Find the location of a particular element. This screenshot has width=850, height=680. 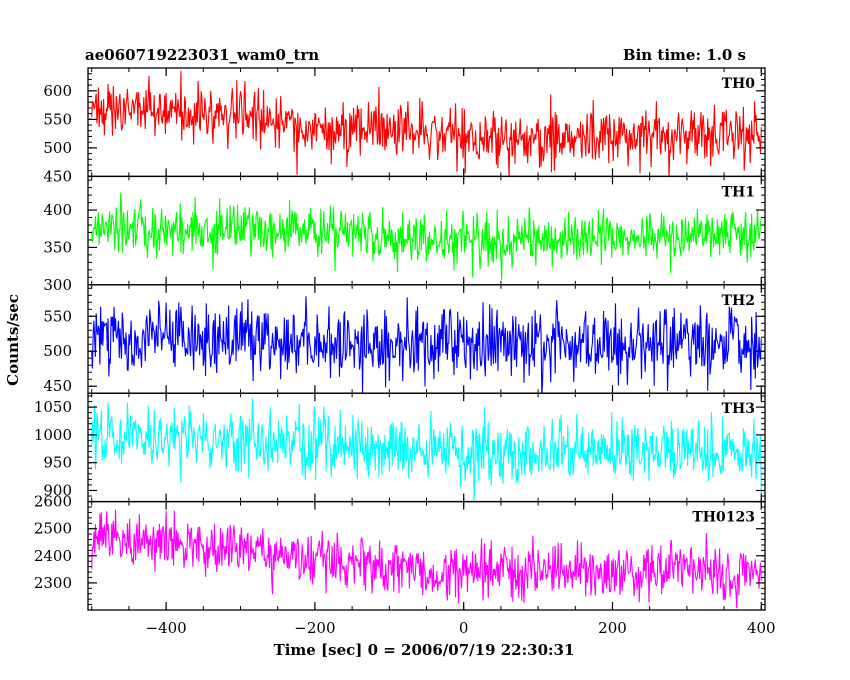

y-tick-label: 600 is located at coordinates (57, 91).